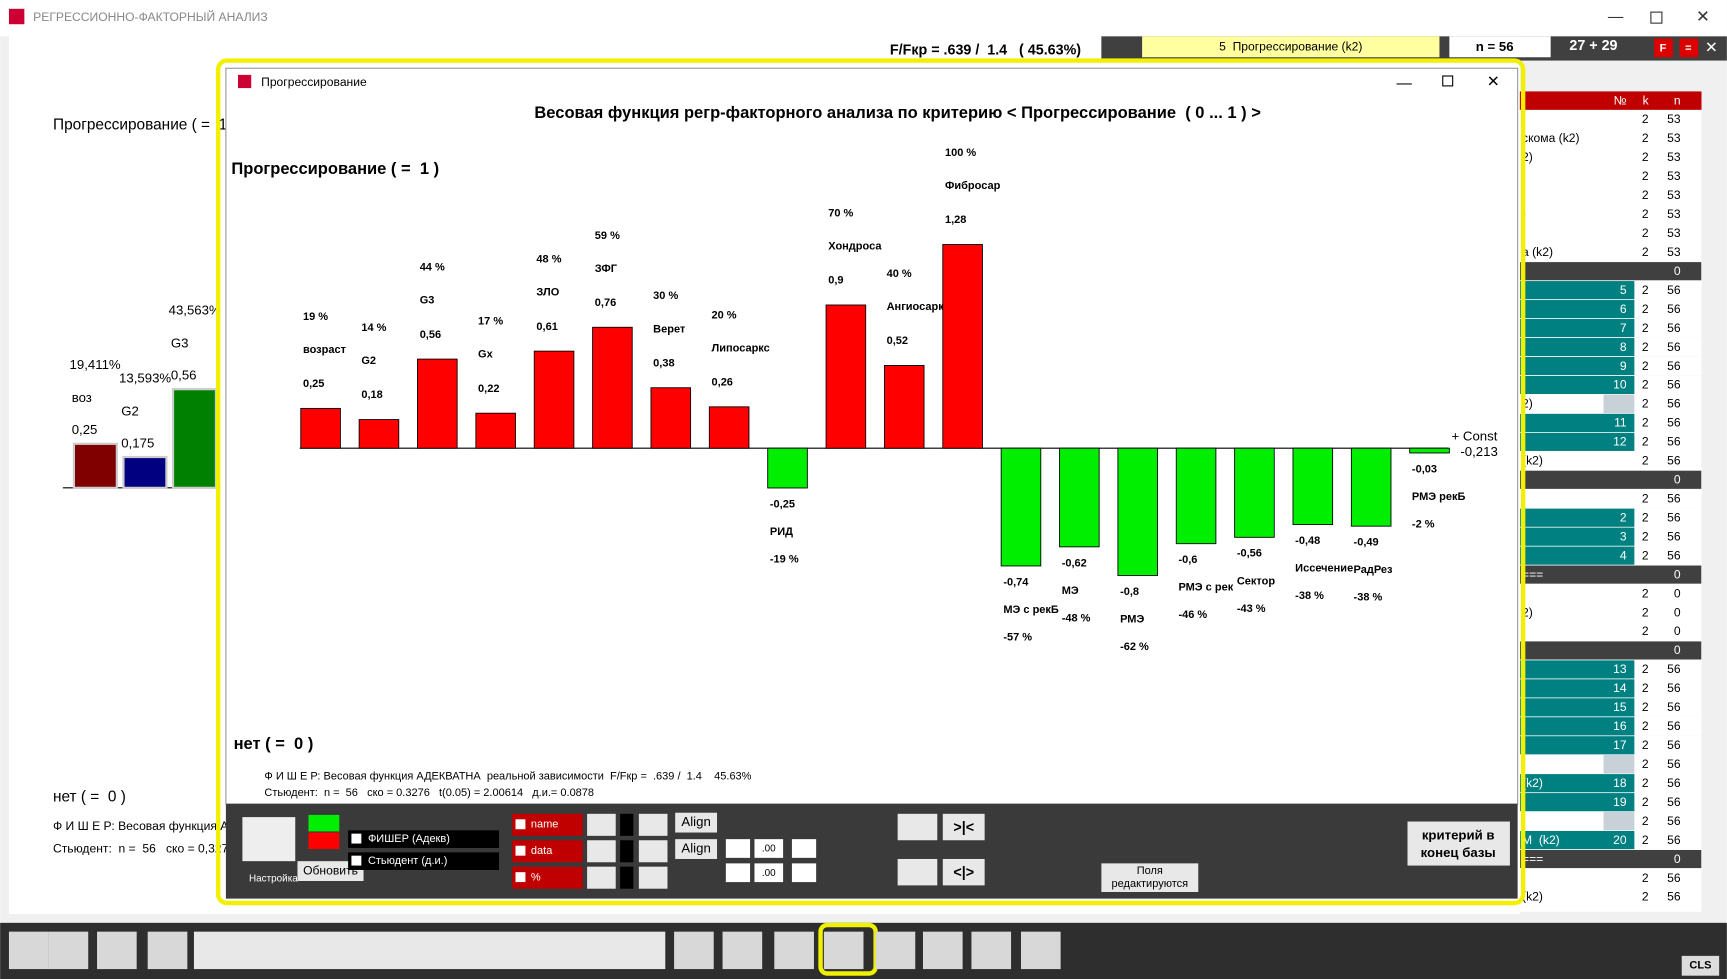  I want to click on align-label: Align, so click(695, 821).